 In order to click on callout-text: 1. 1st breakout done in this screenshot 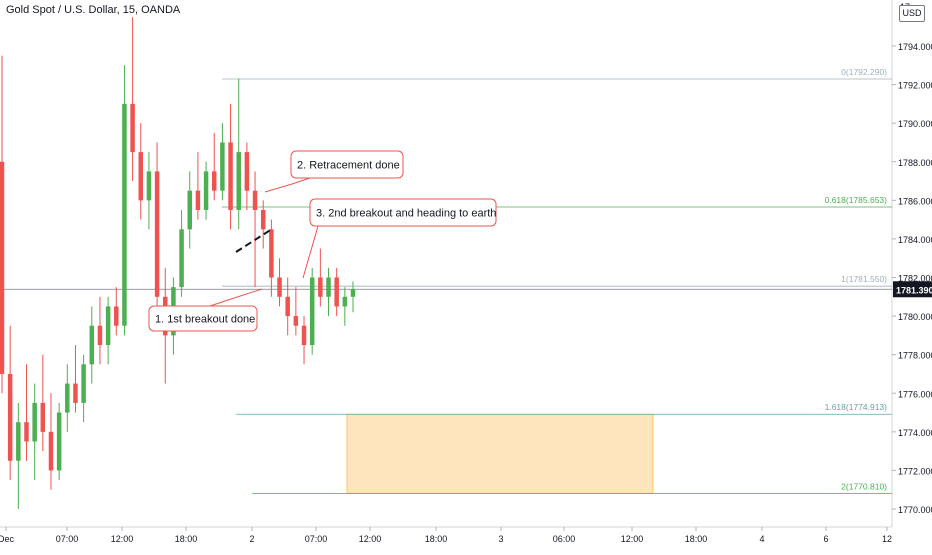, I will do `click(205, 320)`.